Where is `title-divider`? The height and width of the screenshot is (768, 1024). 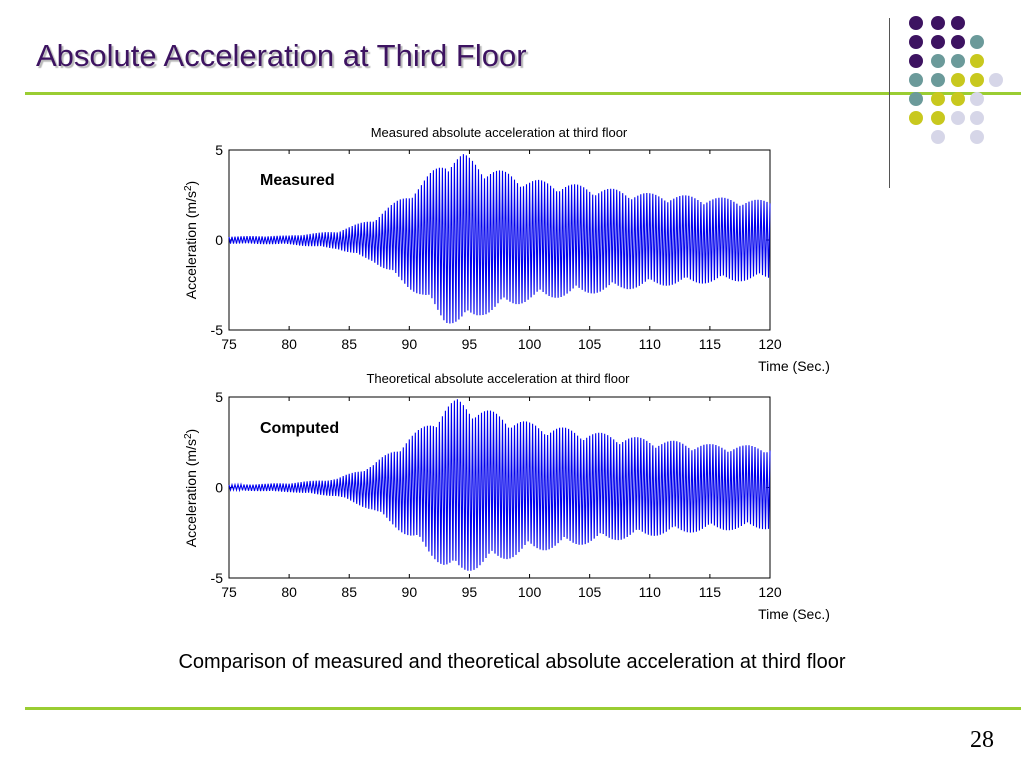
title-divider is located at coordinates (523, 93).